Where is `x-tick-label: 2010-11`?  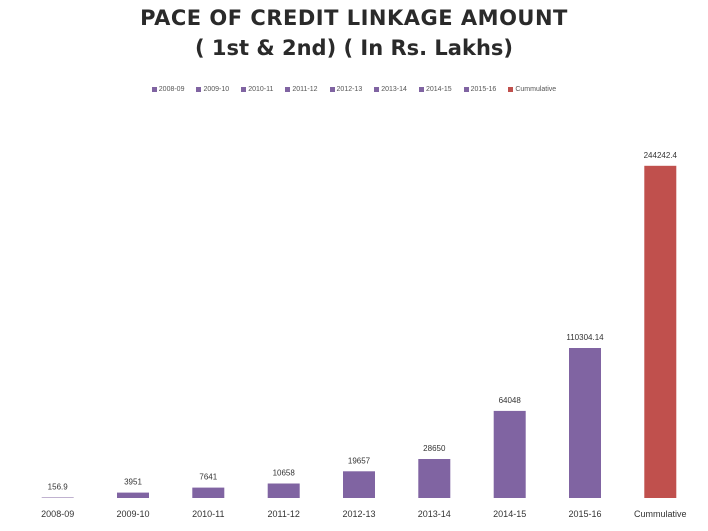 x-tick-label: 2010-11 is located at coordinates (208, 514).